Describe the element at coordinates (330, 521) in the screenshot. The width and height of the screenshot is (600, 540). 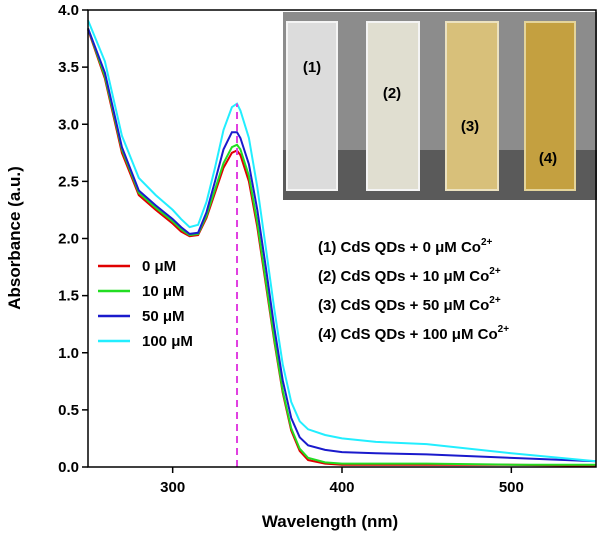
I see `x-axis-label: Wavelength (nm)` at that location.